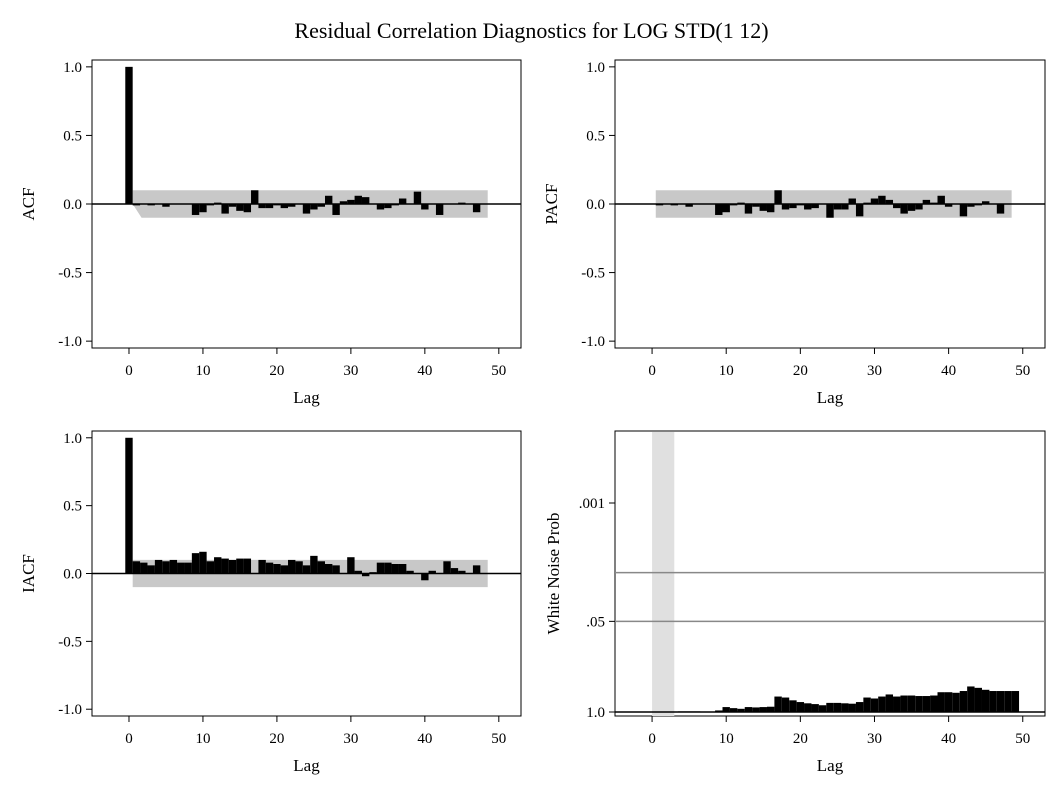 This screenshot has height=797, width=1063. Describe the element at coordinates (72, 507) in the screenshot. I see `y-tick-label: 0.5` at that location.